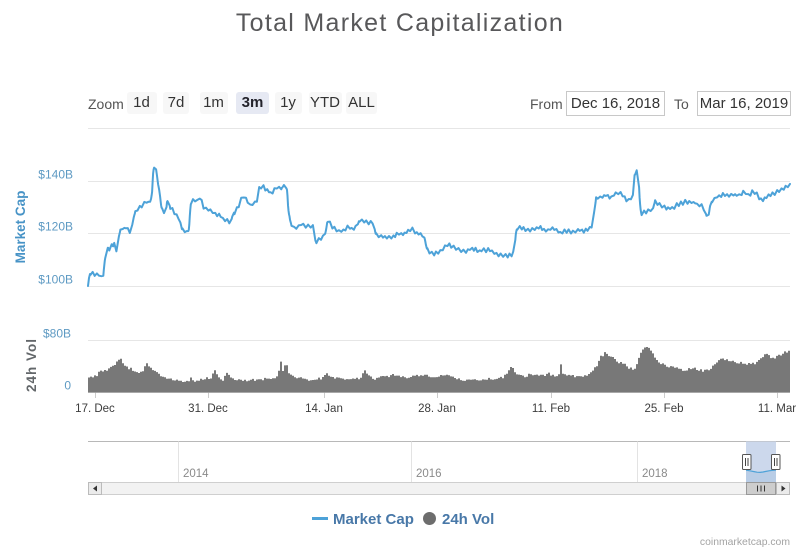 The width and height of the screenshot is (800, 550). What do you see at coordinates (437, 409) in the screenshot?
I see `svg-text: 28. Jan` at bounding box center [437, 409].